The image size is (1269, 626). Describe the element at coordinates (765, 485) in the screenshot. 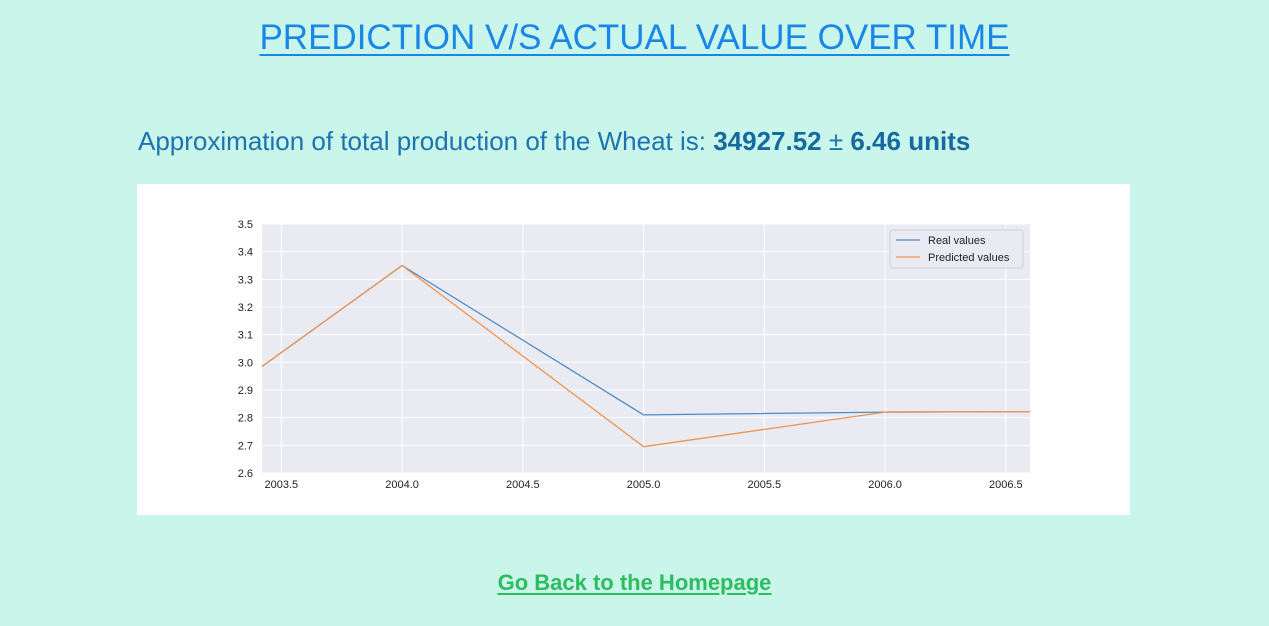

I see `x-tick-label: 2005.5` at that location.